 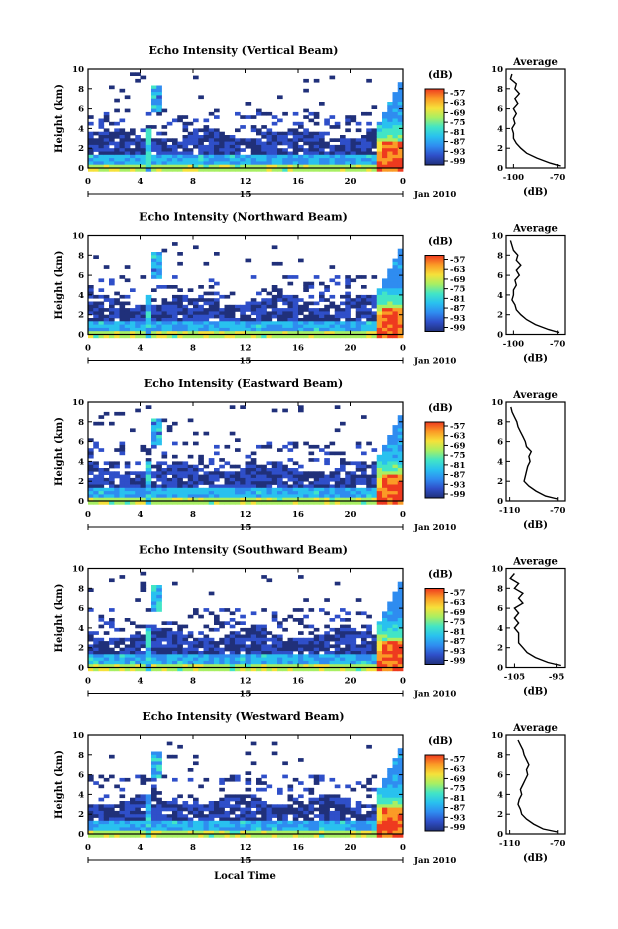 I want to click on colorbar-tick-label: -81, so click(x=457, y=466).